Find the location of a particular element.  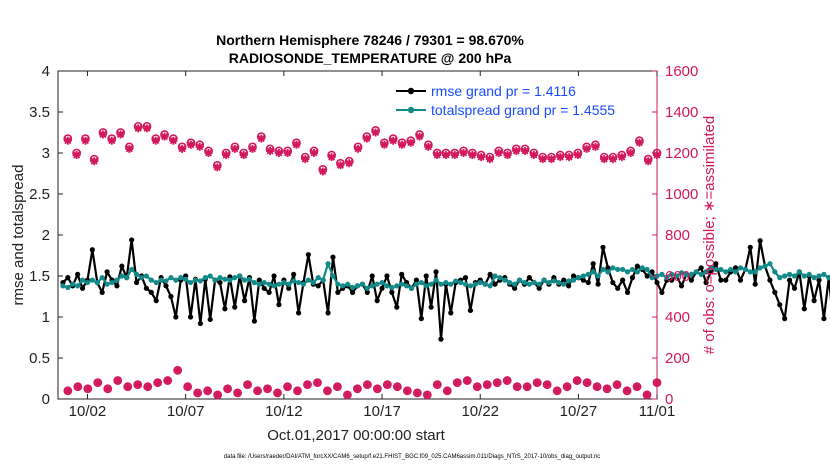

x-tick-label: 10/17 is located at coordinates (382, 411).